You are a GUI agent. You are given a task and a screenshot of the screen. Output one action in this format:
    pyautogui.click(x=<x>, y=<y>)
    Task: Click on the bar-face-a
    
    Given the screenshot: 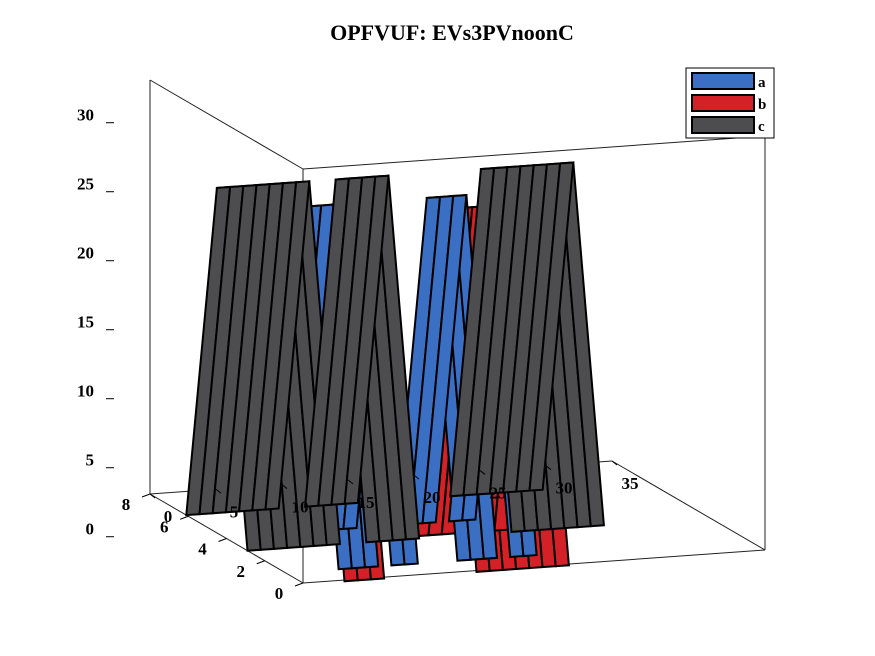 What is the action you would take?
    pyautogui.click(x=444, y=359)
    